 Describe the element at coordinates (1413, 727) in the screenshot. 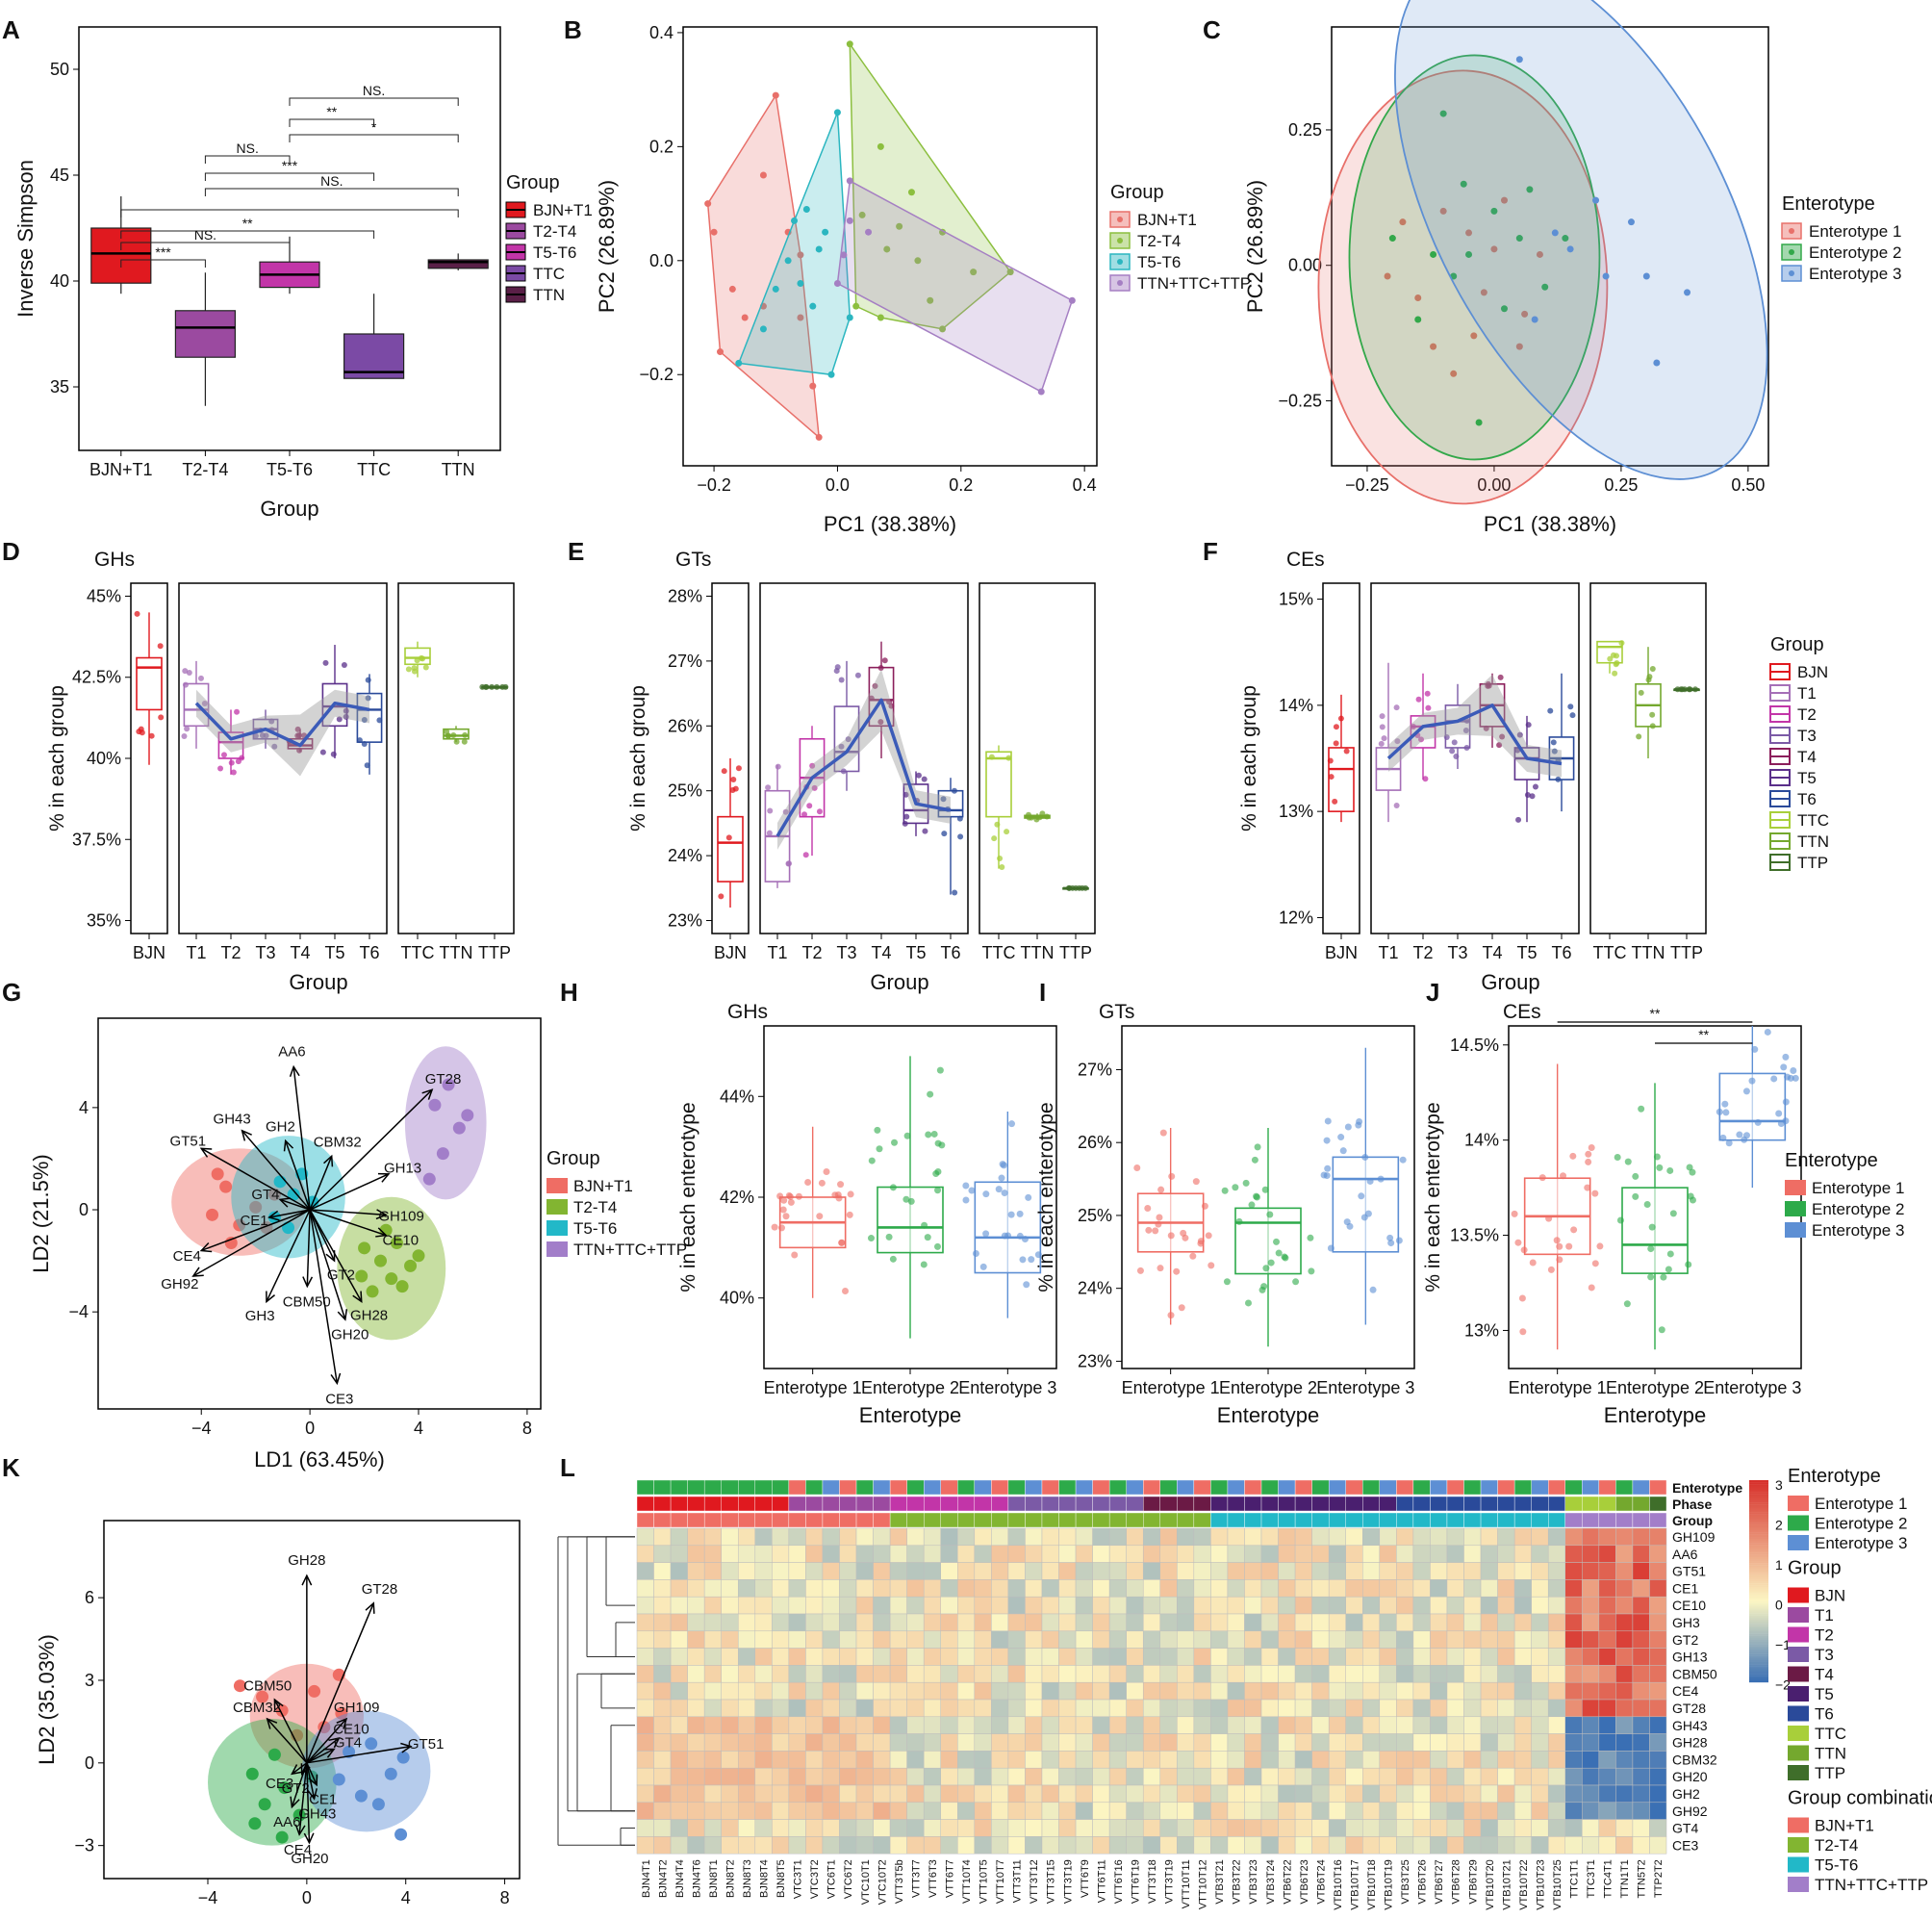

I see `jitter-T2` at that location.